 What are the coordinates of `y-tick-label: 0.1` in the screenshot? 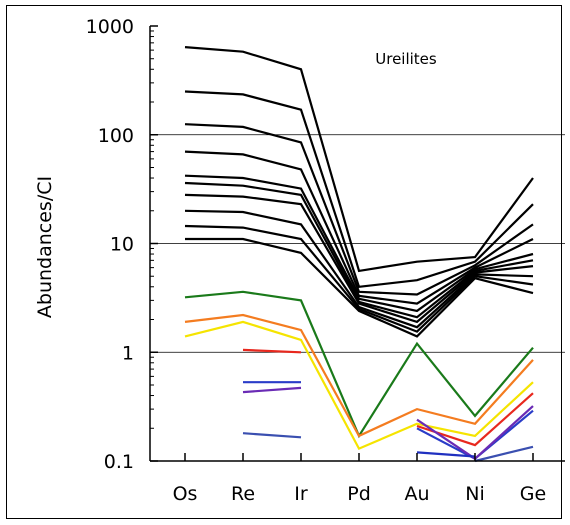 It's located at (119, 462).